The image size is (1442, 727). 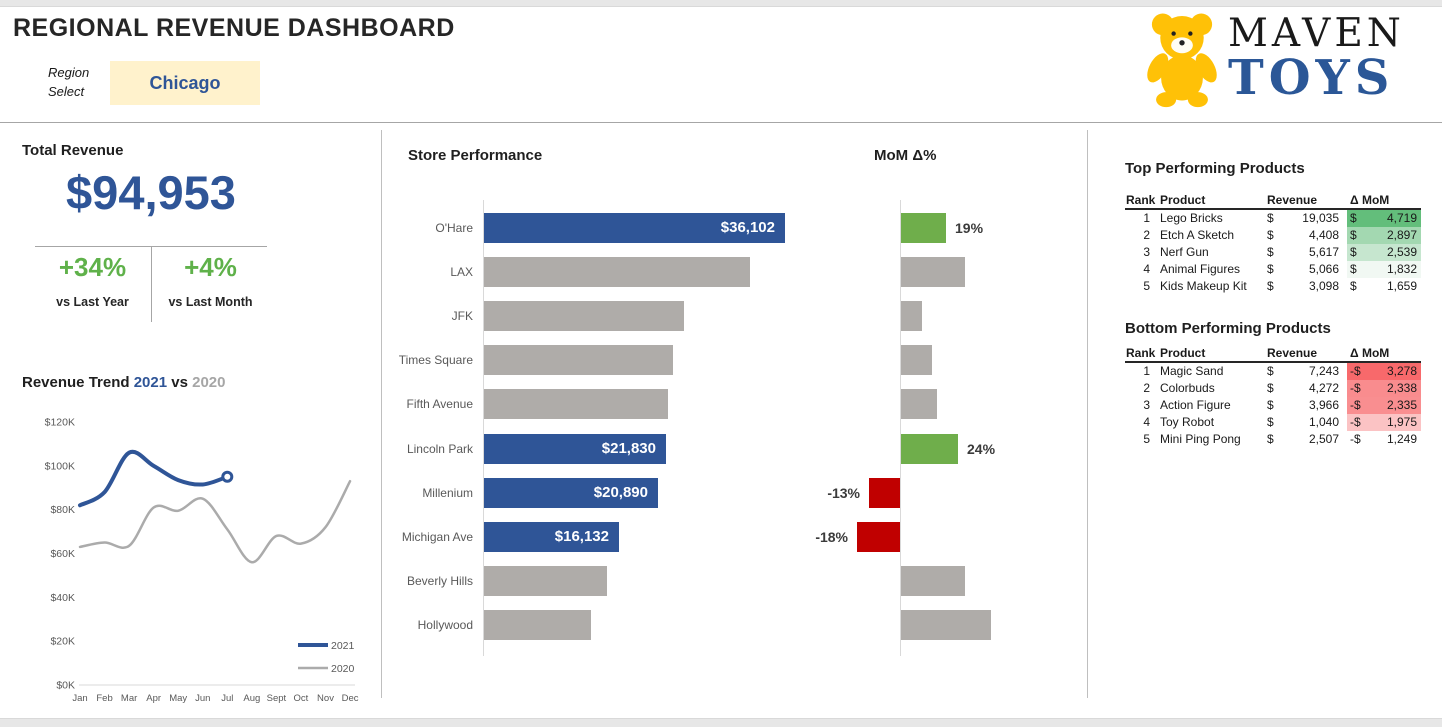 I want to click on logo-wordmark: MAVEN TOYS, so click(x=1314, y=58).